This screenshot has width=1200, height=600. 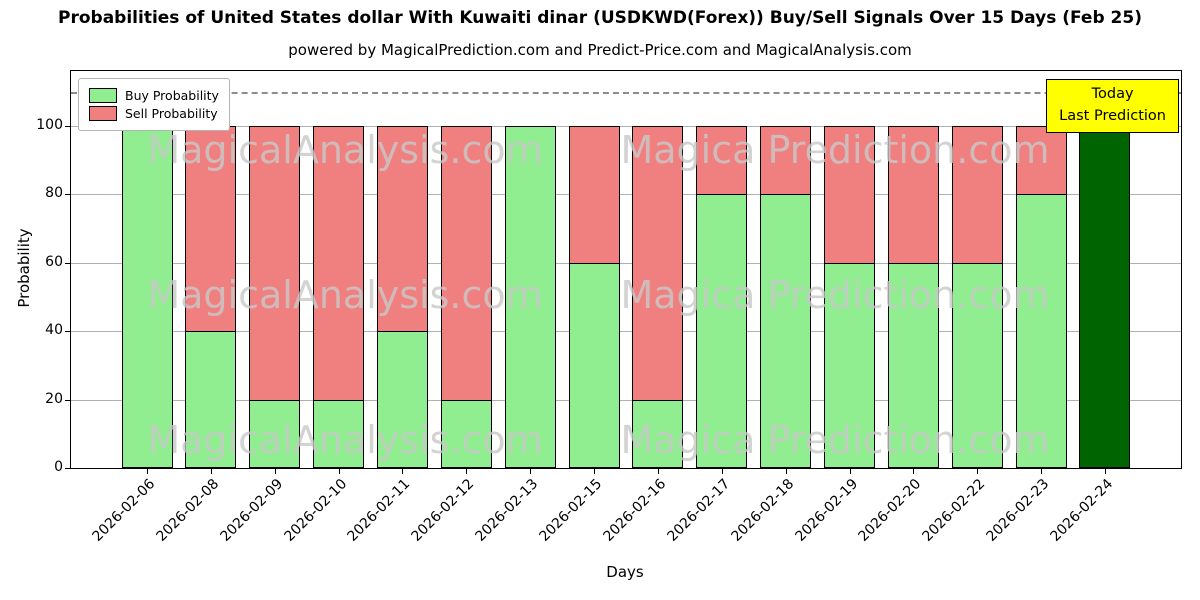 What do you see at coordinates (103, 95) in the screenshot?
I see `buy-swatch-icon` at bounding box center [103, 95].